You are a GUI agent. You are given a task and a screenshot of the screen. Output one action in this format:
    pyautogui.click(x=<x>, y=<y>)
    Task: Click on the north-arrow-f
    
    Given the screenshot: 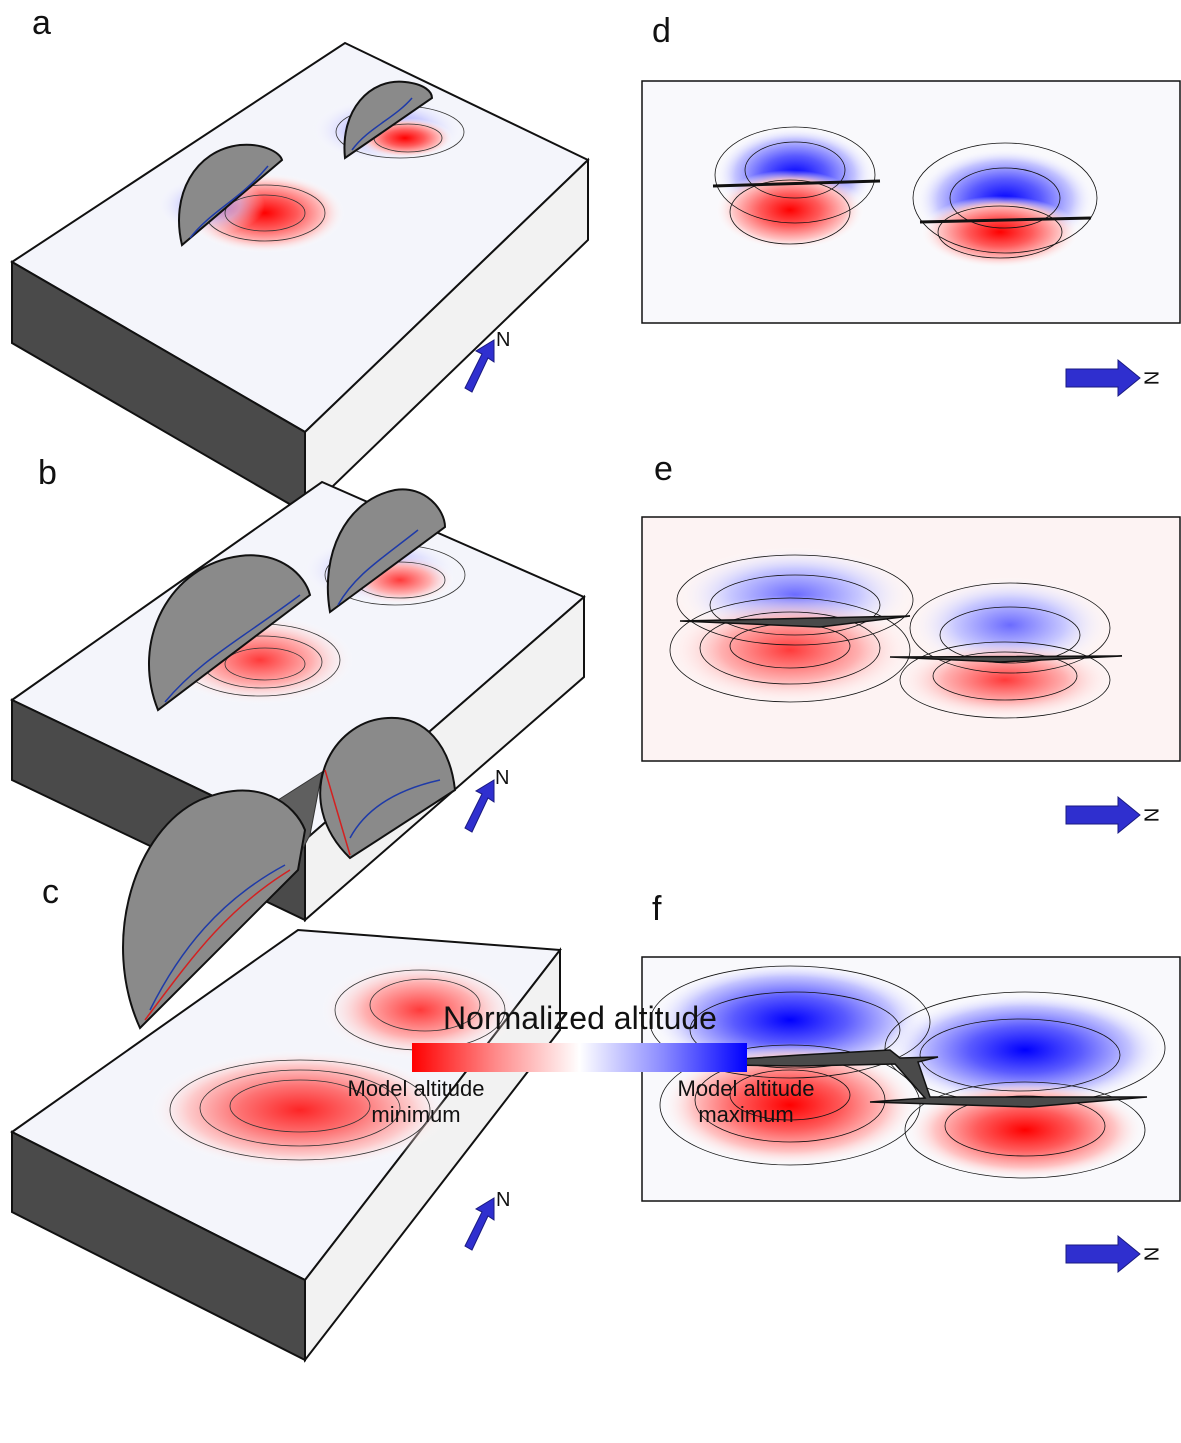 What is the action you would take?
    pyautogui.click(x=1103, y=1254)
    